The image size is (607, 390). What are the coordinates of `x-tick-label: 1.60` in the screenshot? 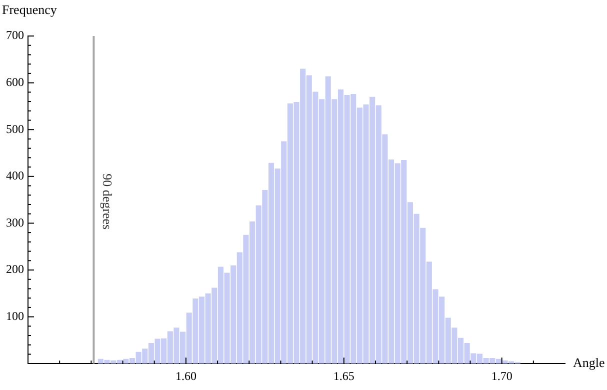 It's located at (185, 375).